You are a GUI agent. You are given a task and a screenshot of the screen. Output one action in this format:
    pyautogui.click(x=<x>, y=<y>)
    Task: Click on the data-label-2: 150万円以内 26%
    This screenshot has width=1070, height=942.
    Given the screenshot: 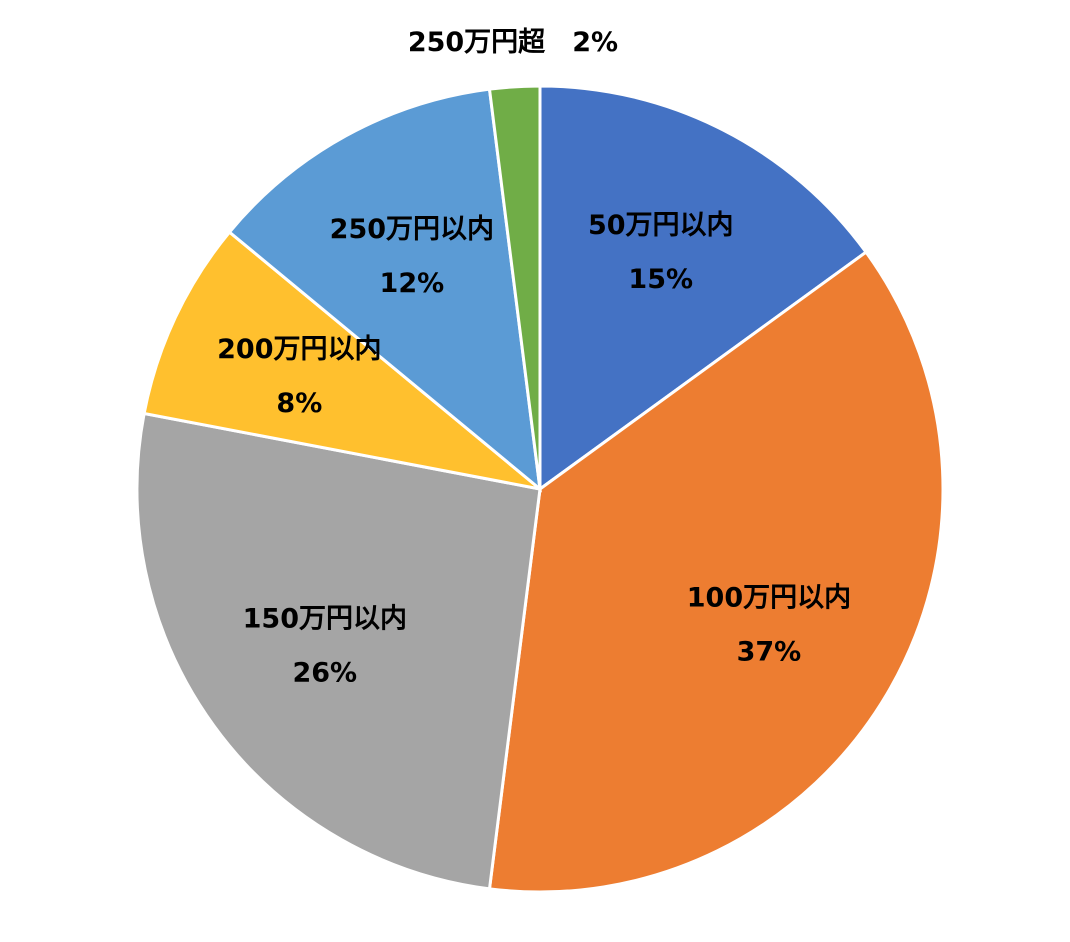 What is the action you would take?
    pyautogui.click(x=325, y=645)
    